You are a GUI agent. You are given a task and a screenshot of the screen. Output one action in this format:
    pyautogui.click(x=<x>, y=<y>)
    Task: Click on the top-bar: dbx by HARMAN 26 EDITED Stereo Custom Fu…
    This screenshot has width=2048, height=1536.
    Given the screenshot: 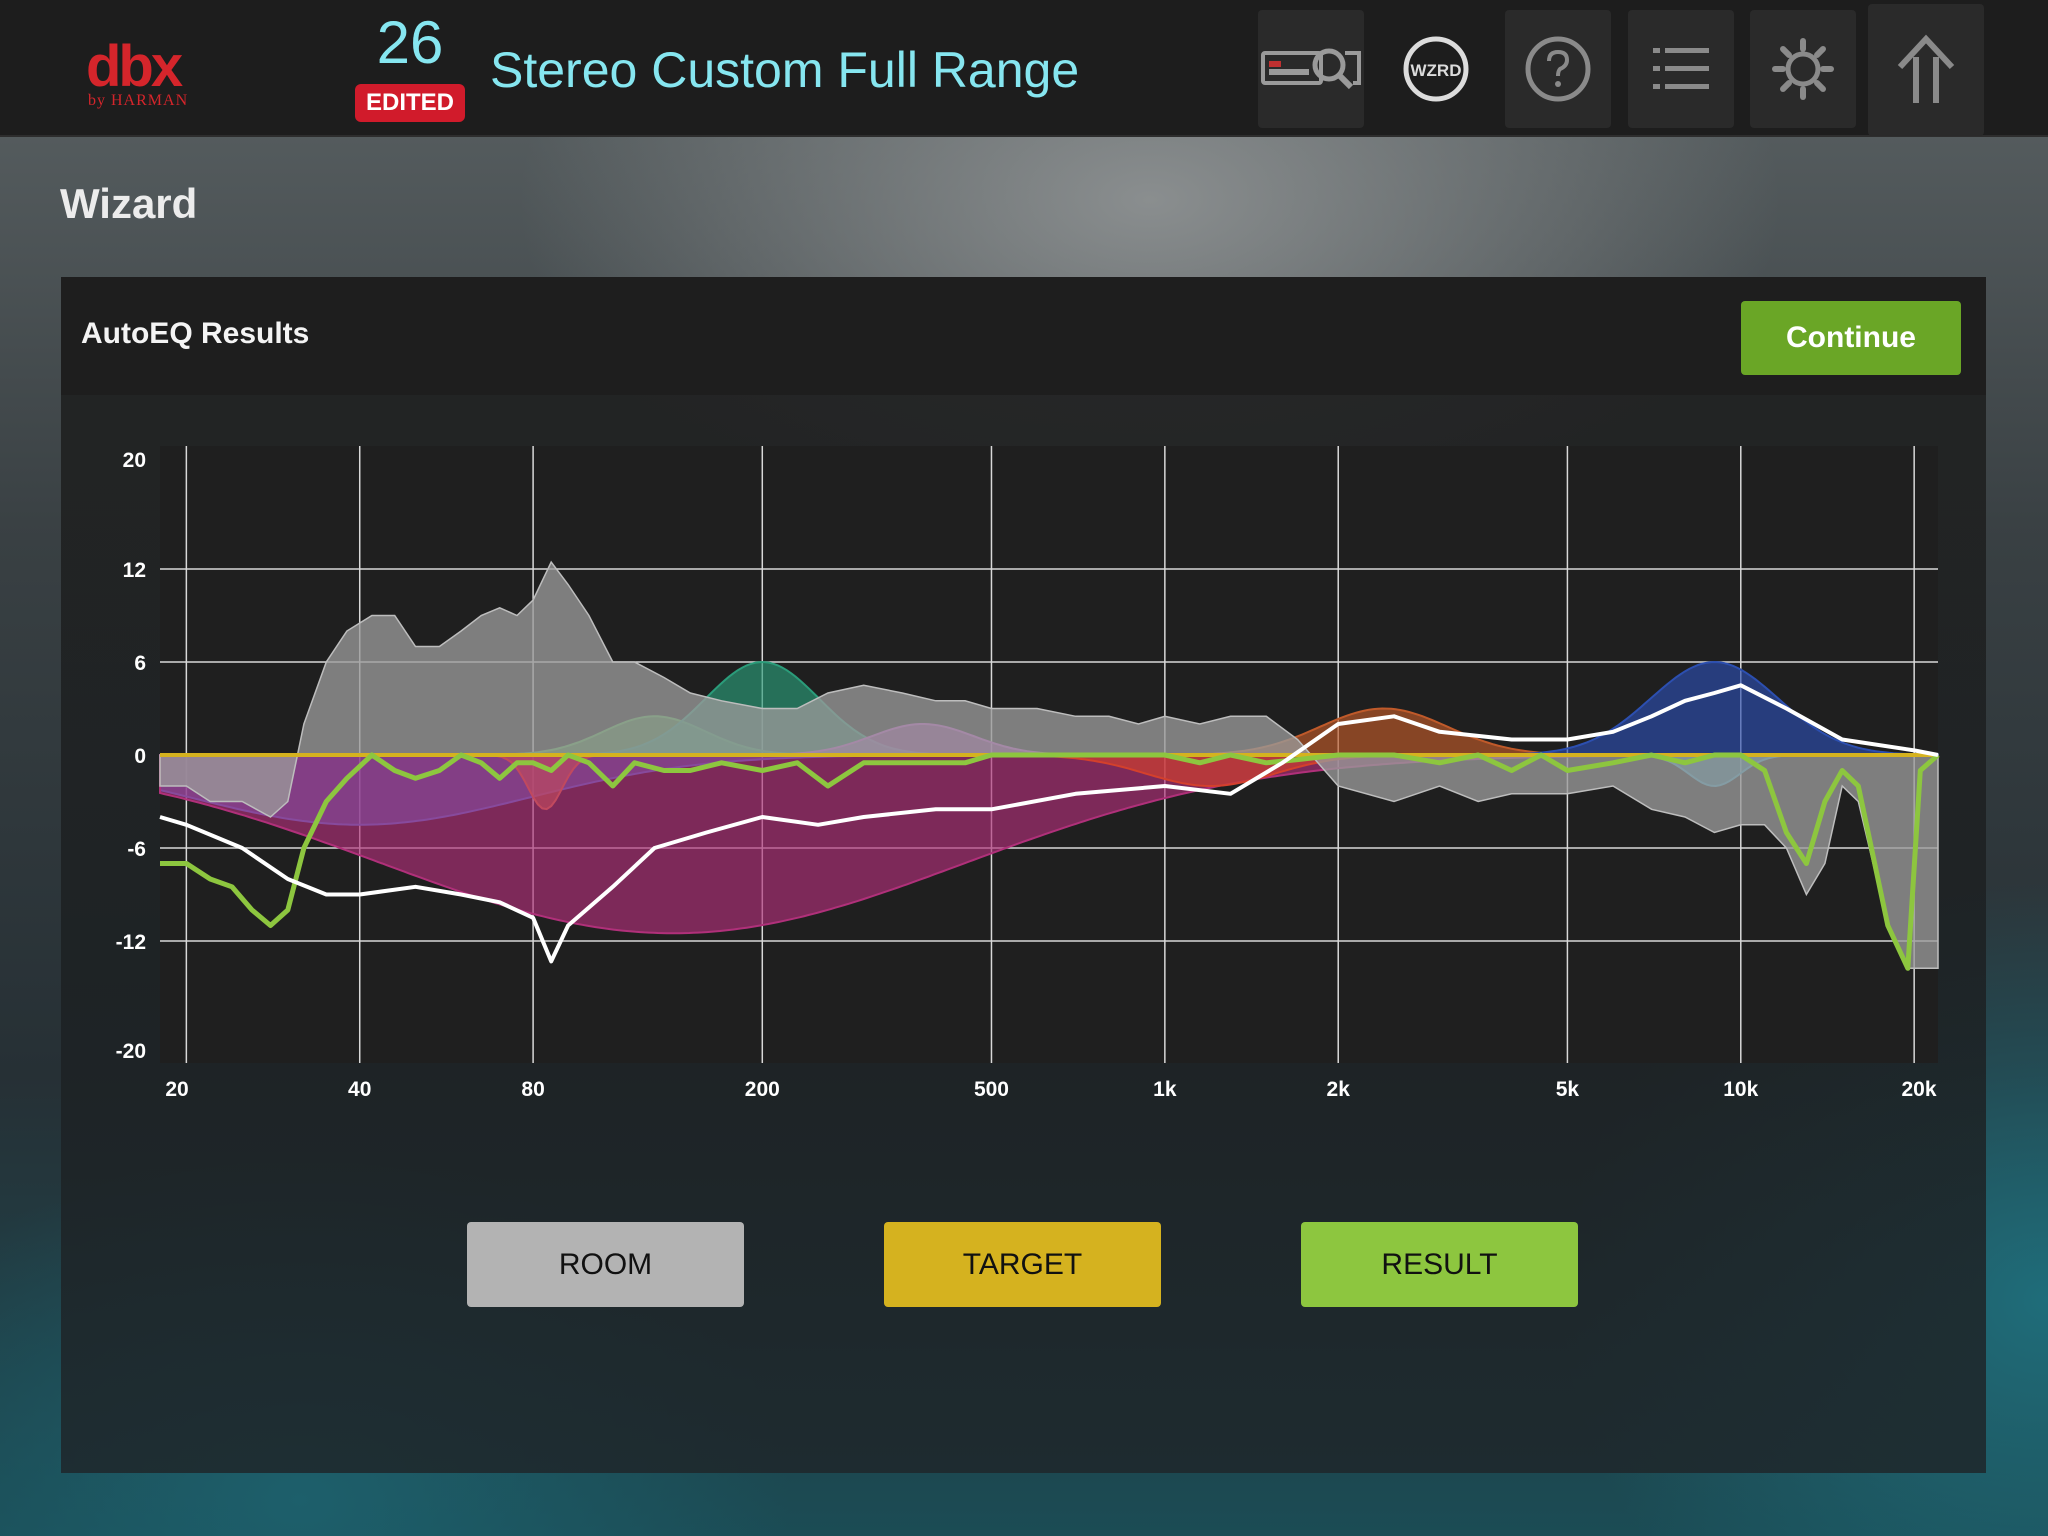 What is the action you would take?
    pyautogui.click(x=1024, y=68)
    